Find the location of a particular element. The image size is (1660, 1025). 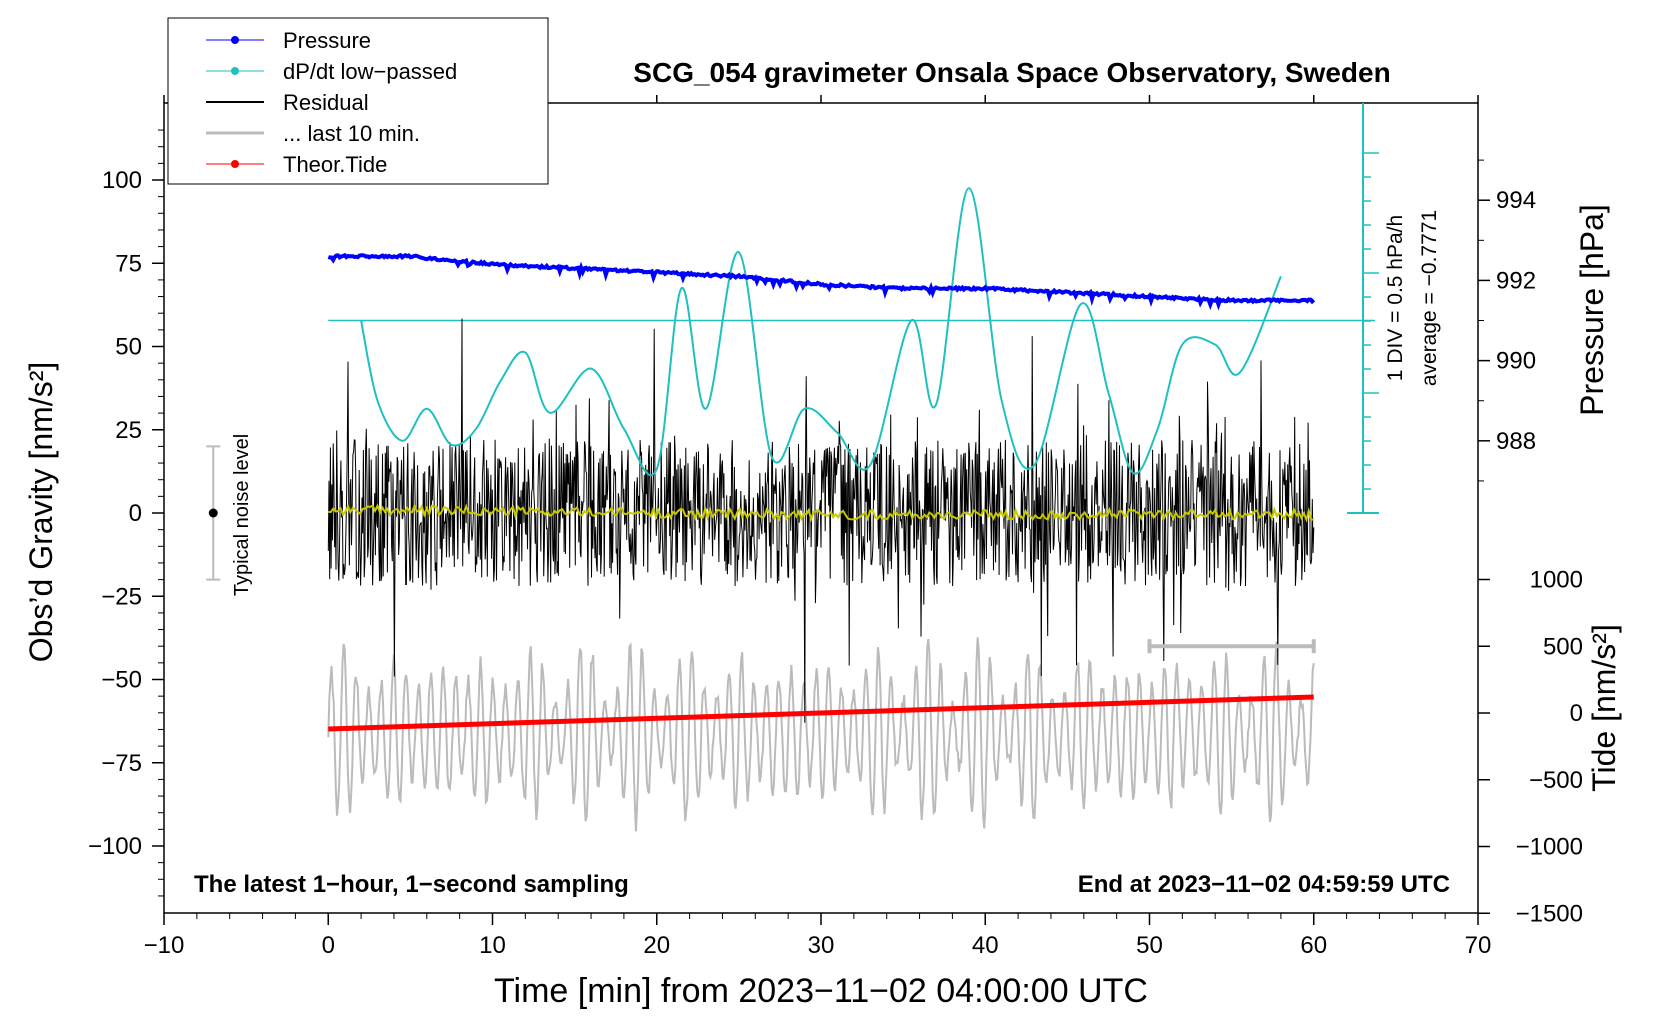

pressure-tick-label: 990 is located at coordinates (1516, 361).